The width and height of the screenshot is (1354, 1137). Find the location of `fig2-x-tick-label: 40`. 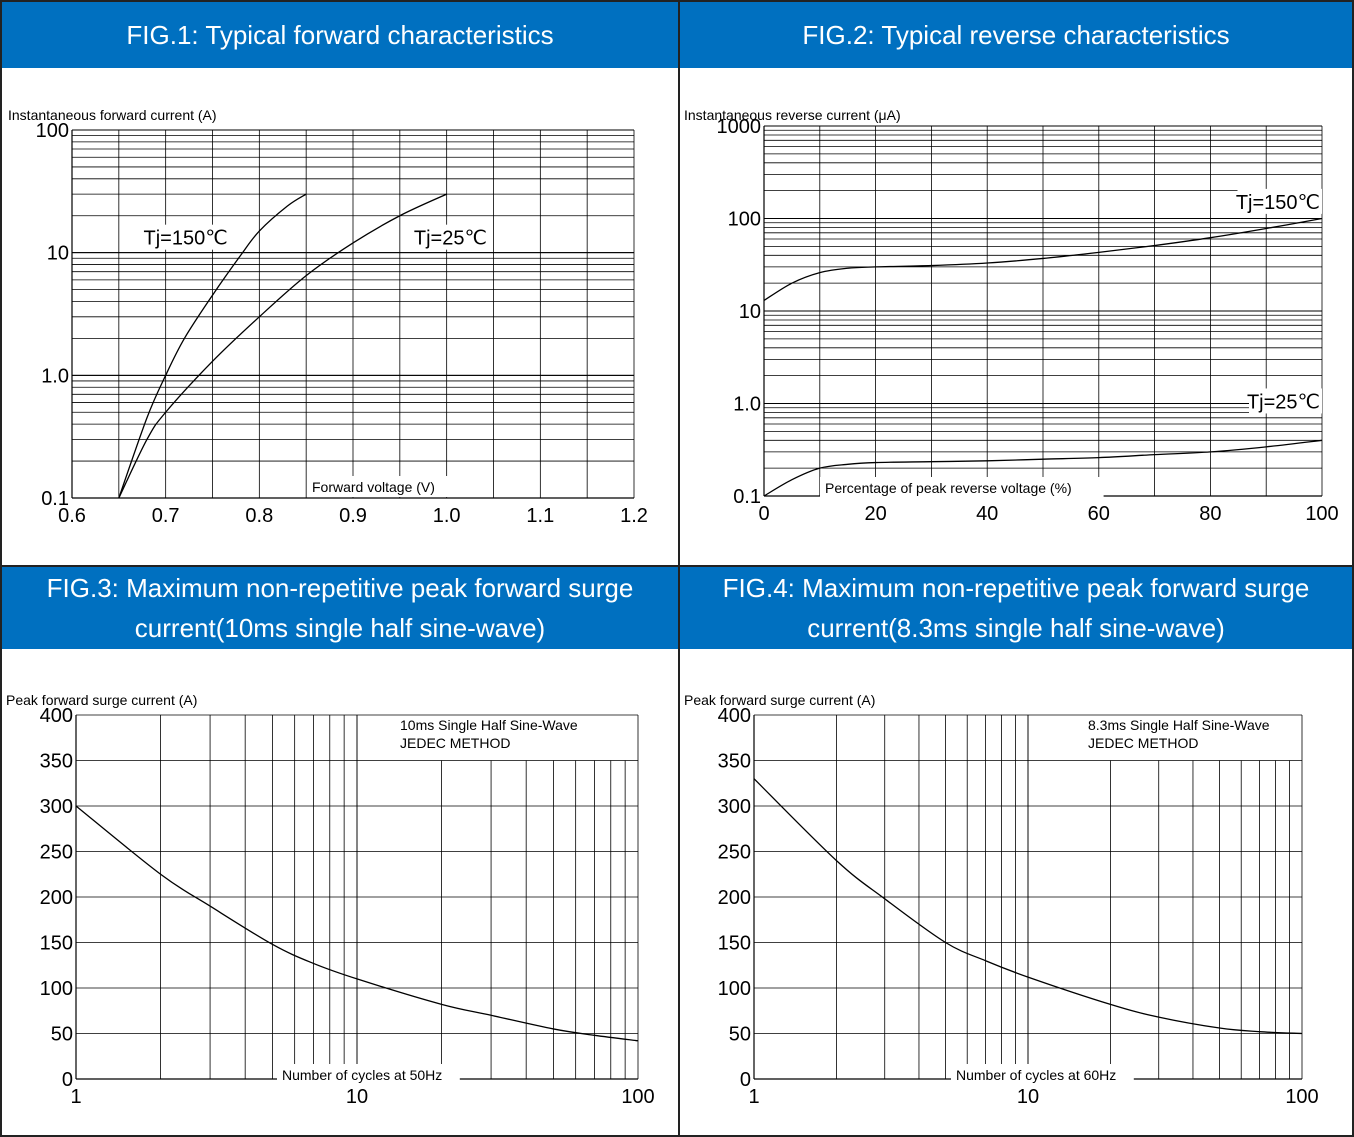

fig2-x-tick-label: 40 is located at coordinates (987, 514).